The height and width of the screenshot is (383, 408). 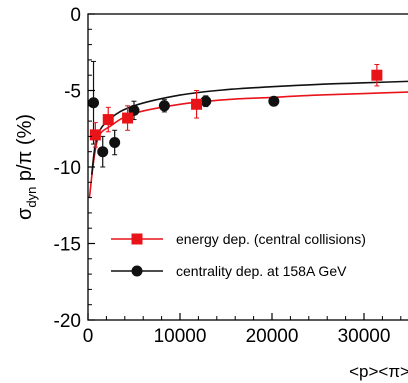 What do you see at coordinates (25, 150) in the screenshot?
I see `y-axis-title-rest: p/π (%)` at bounding box center [25, 150].